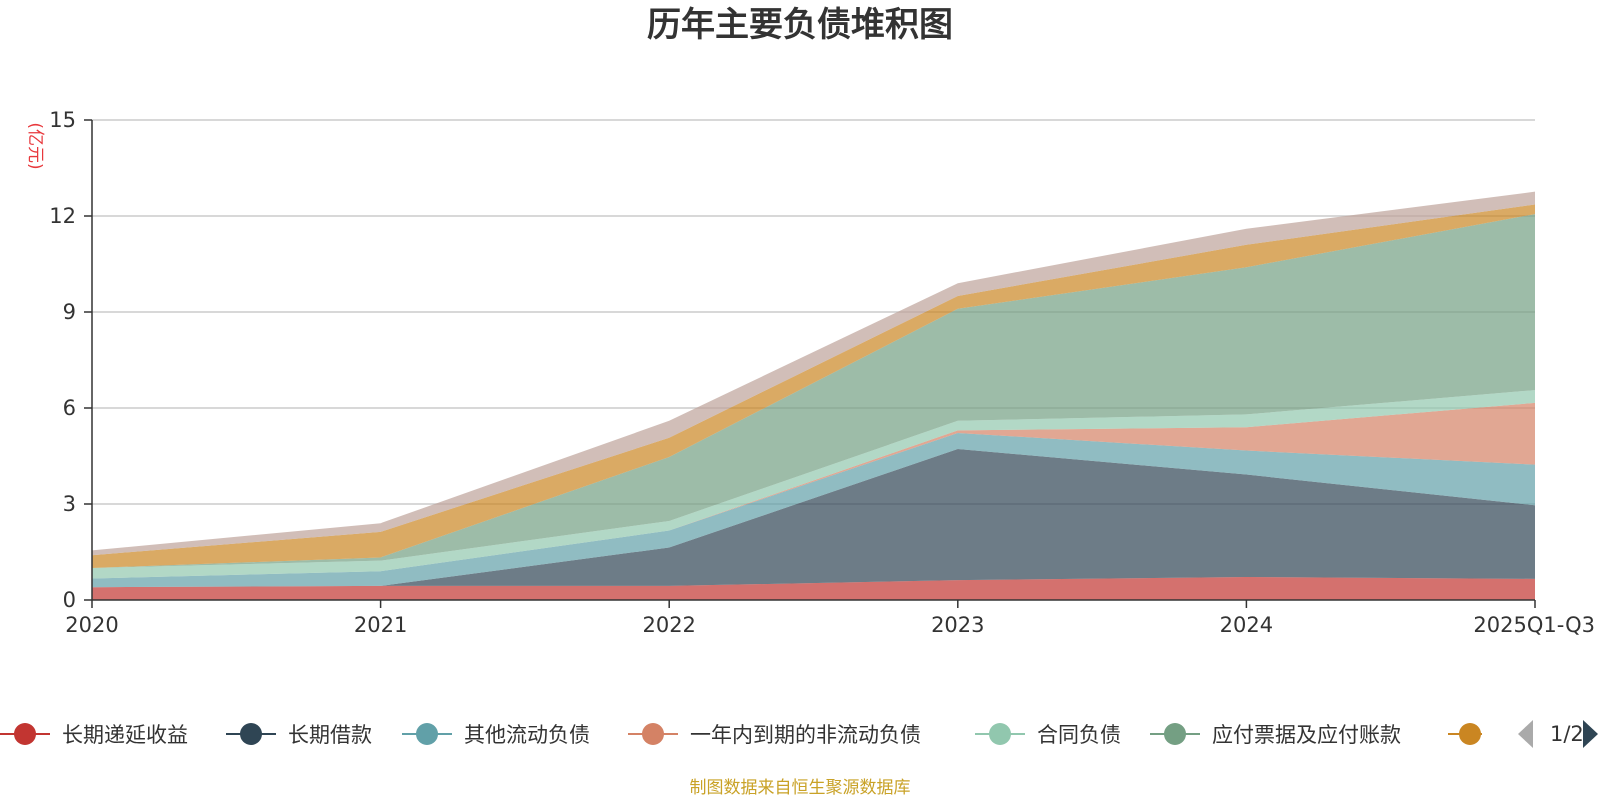 This screenshot has width=1600, height=800. I want to click on legend-label: 应付票据及应付账款, so click(1306, 735).